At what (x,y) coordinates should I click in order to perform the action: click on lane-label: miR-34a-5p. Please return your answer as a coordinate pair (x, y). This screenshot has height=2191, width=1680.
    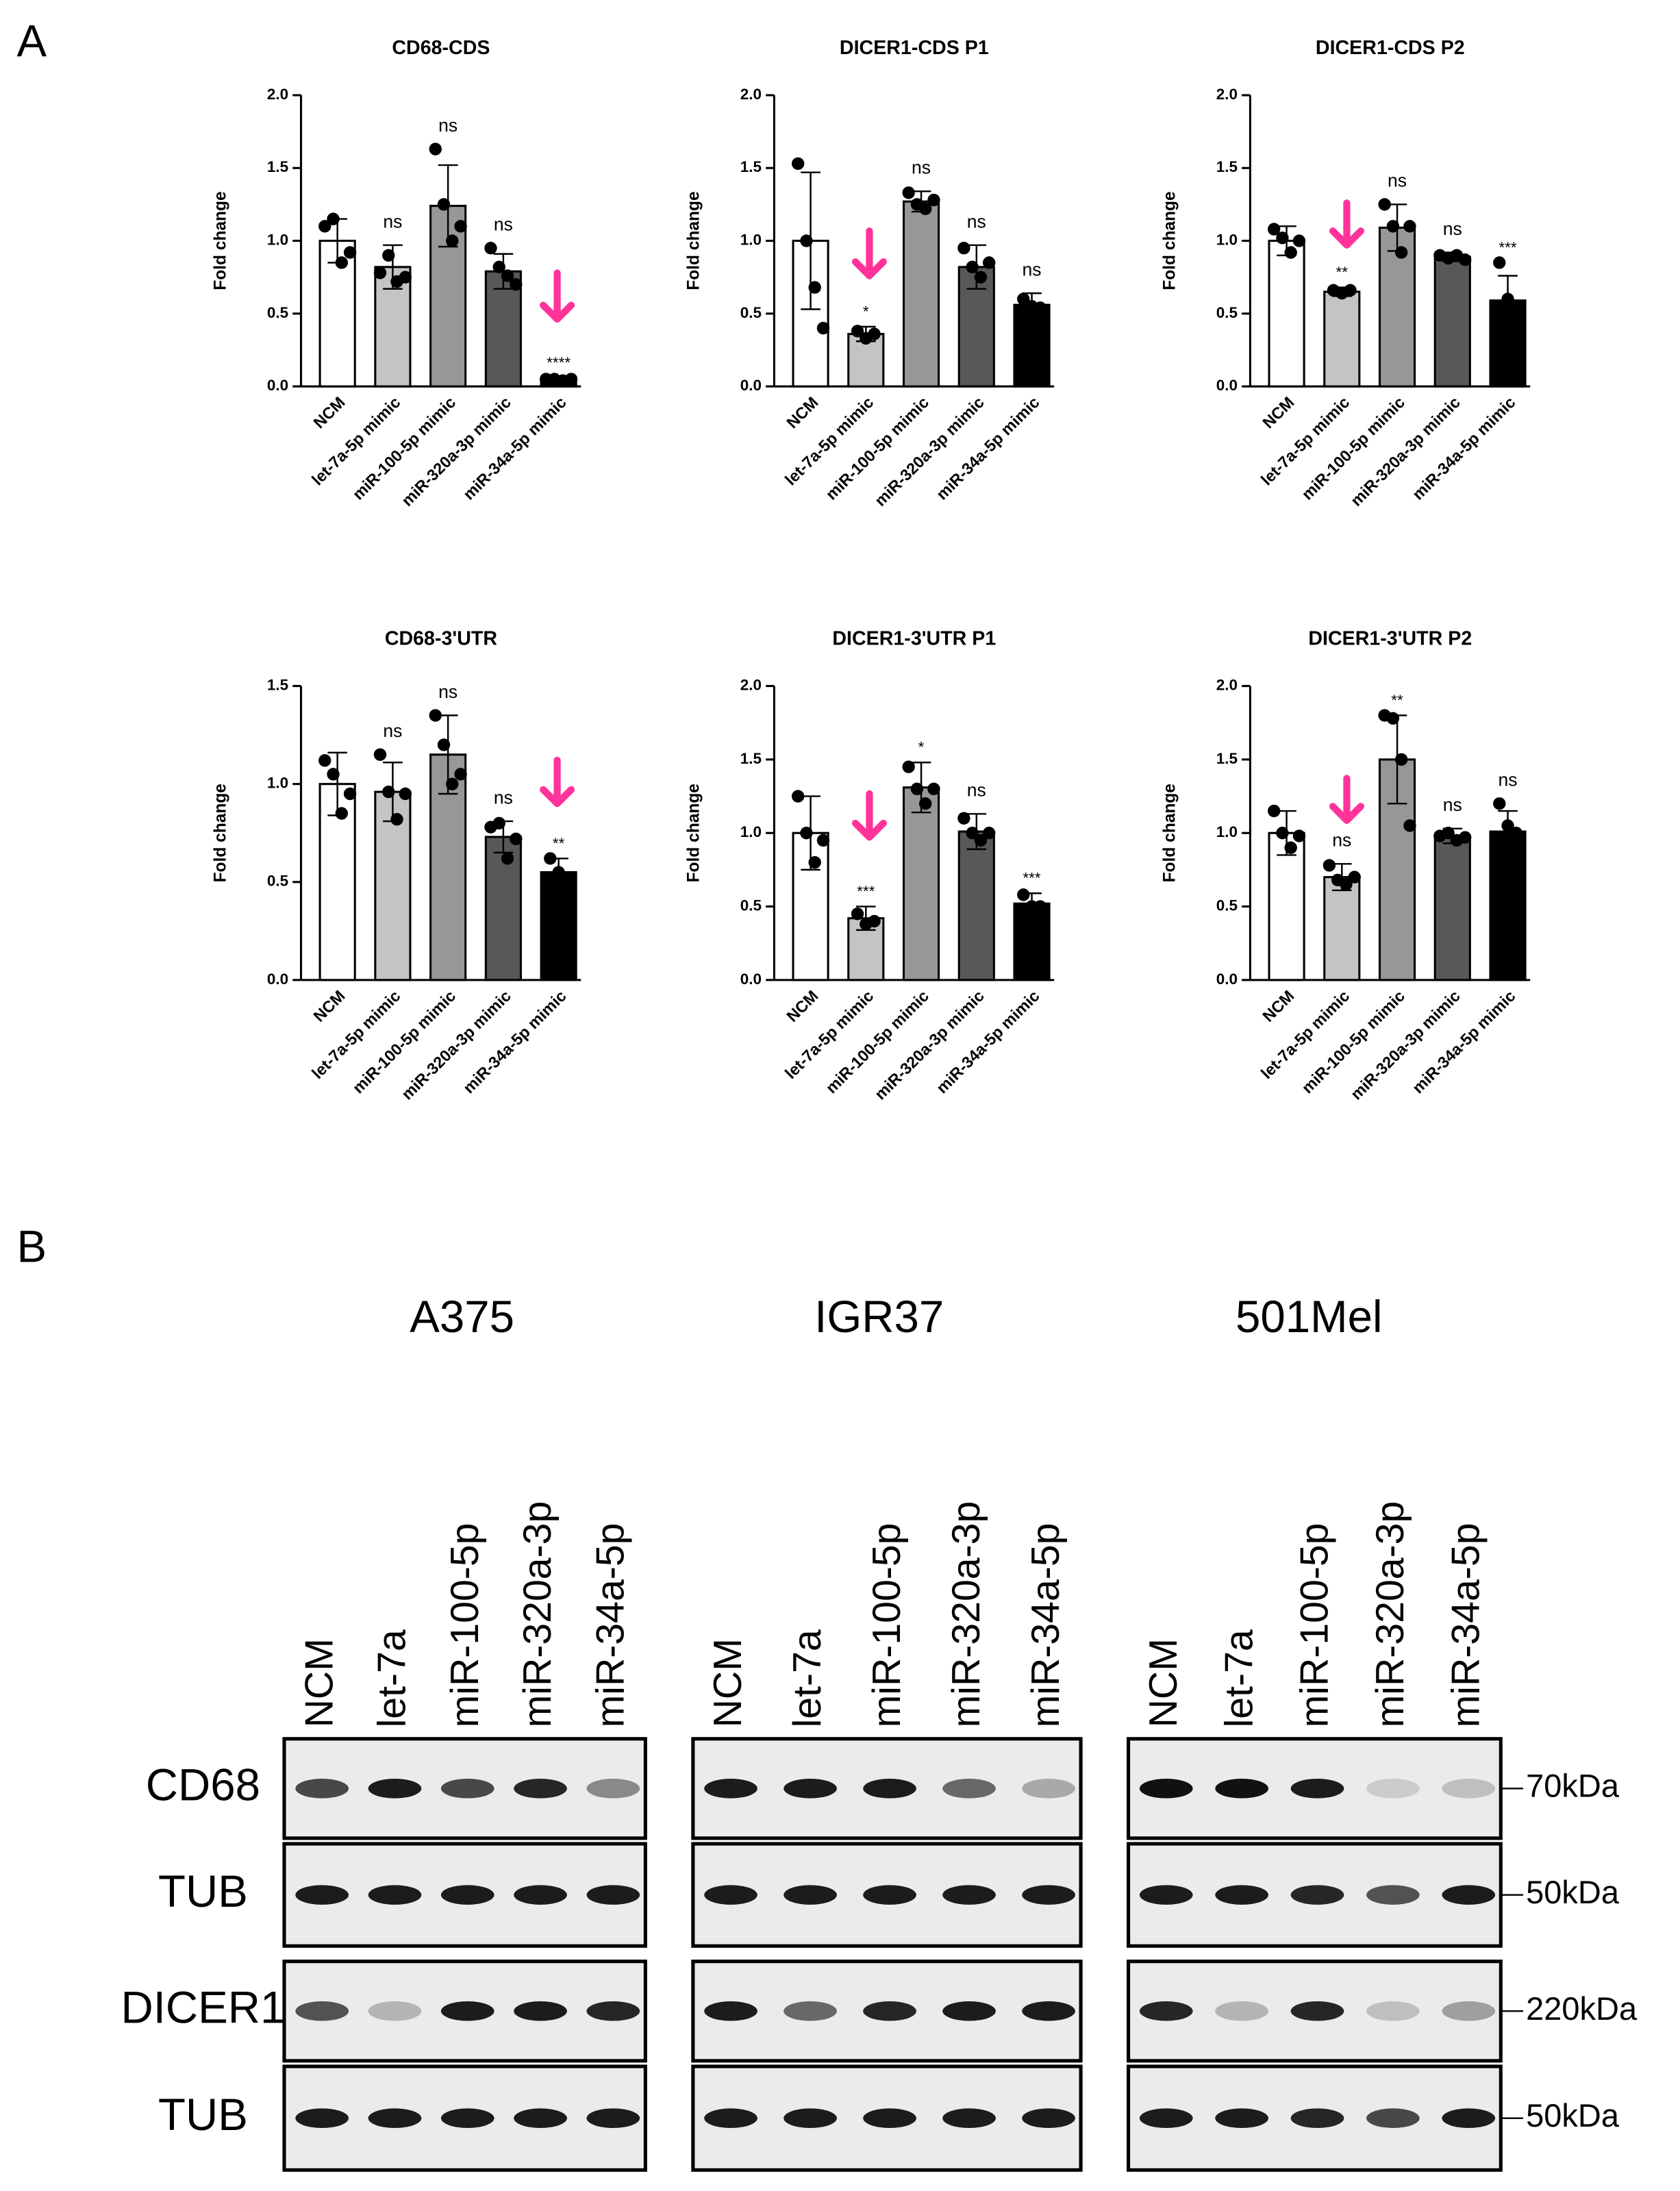
    Looking at the image, I should click on (1046, 1625).